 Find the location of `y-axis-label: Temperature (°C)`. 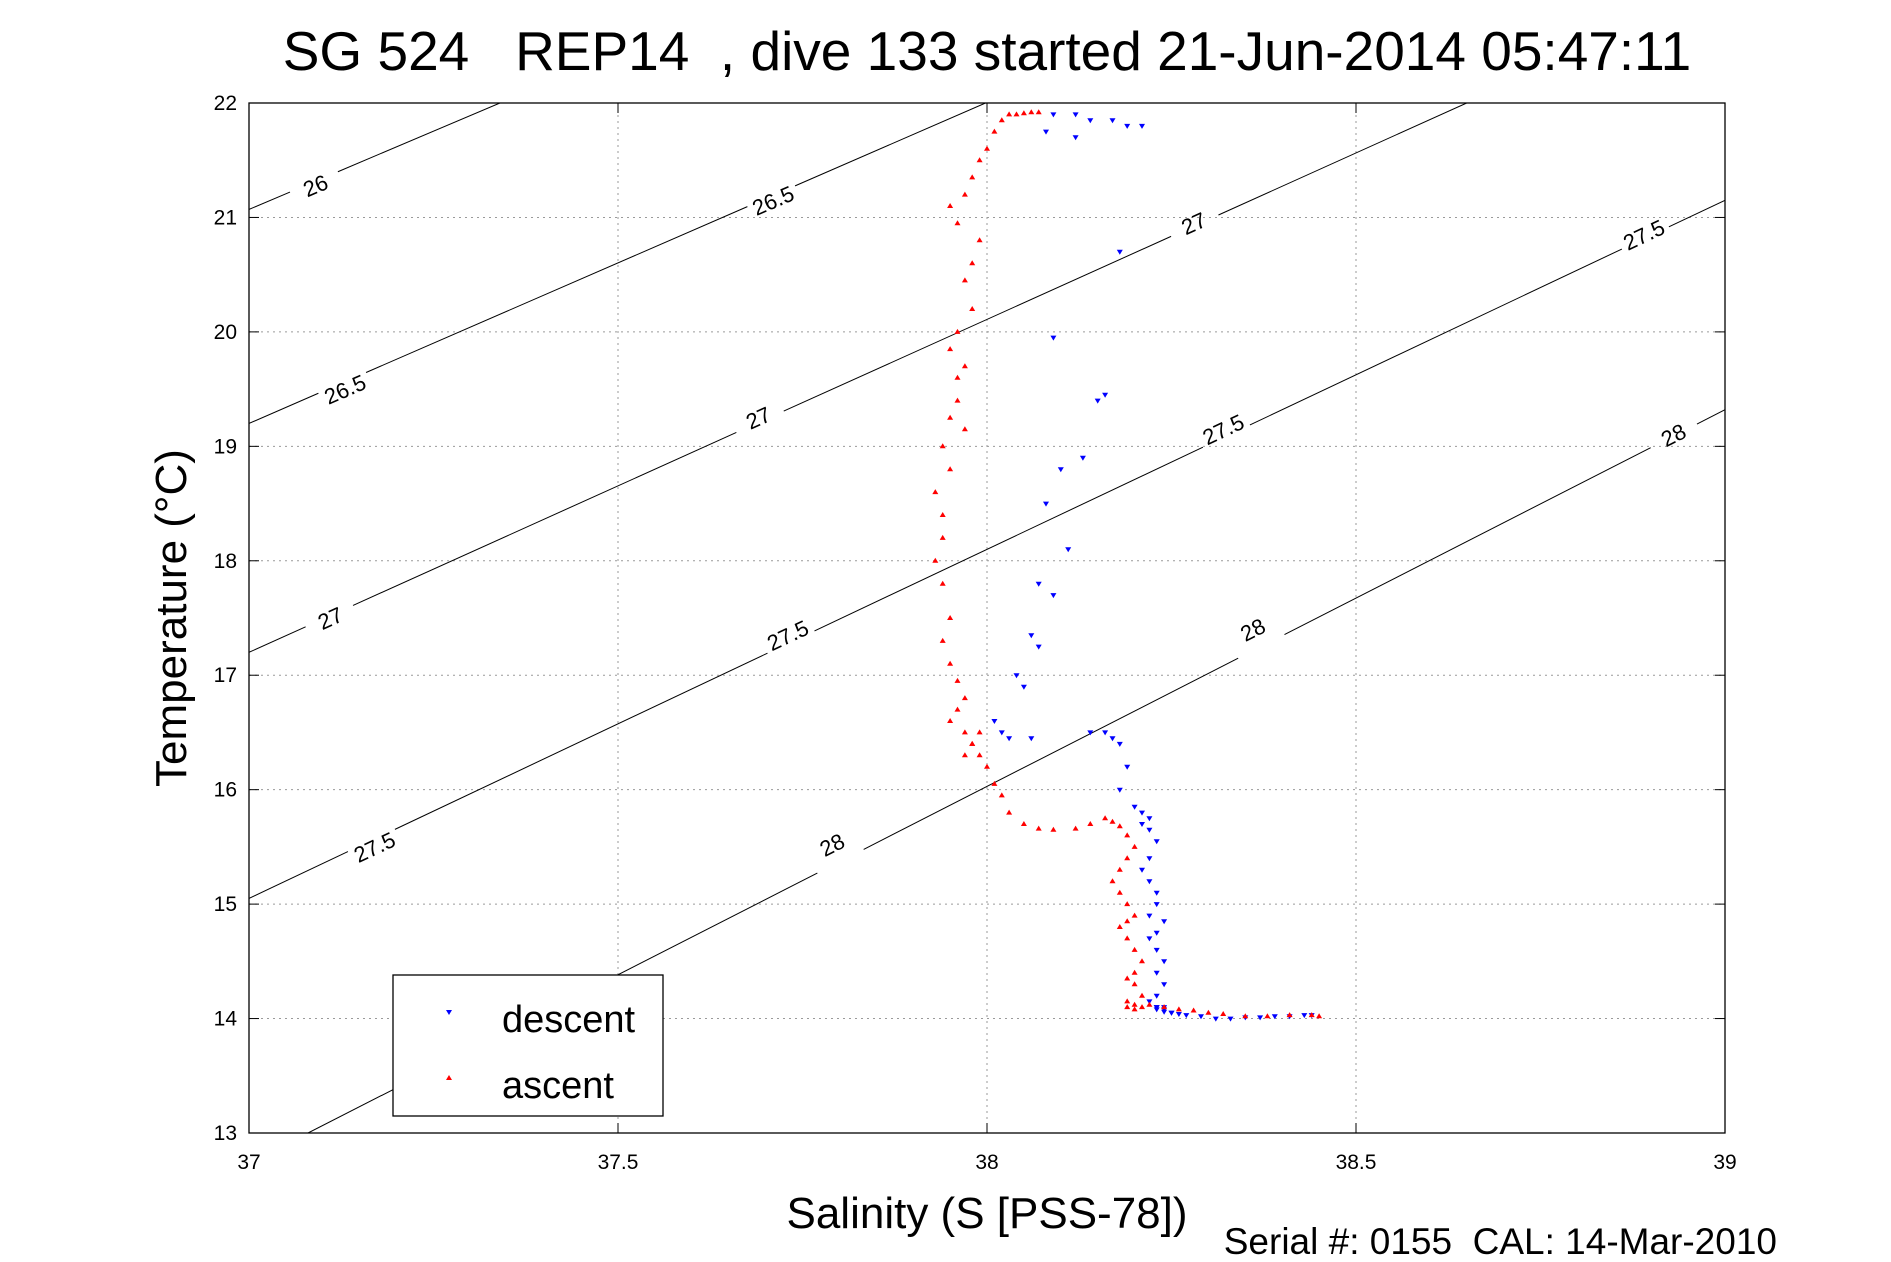

y-axis-label: Temperature (°C) is located at coordinates (171, 618).